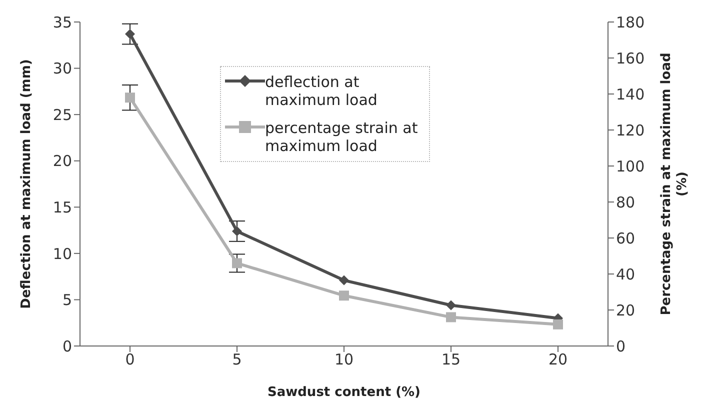  What do you see at coordinates (344, 392) in the screenshot?
I see `x-axis-title: Sawdust content (%)` at bounding box center [344, 392].